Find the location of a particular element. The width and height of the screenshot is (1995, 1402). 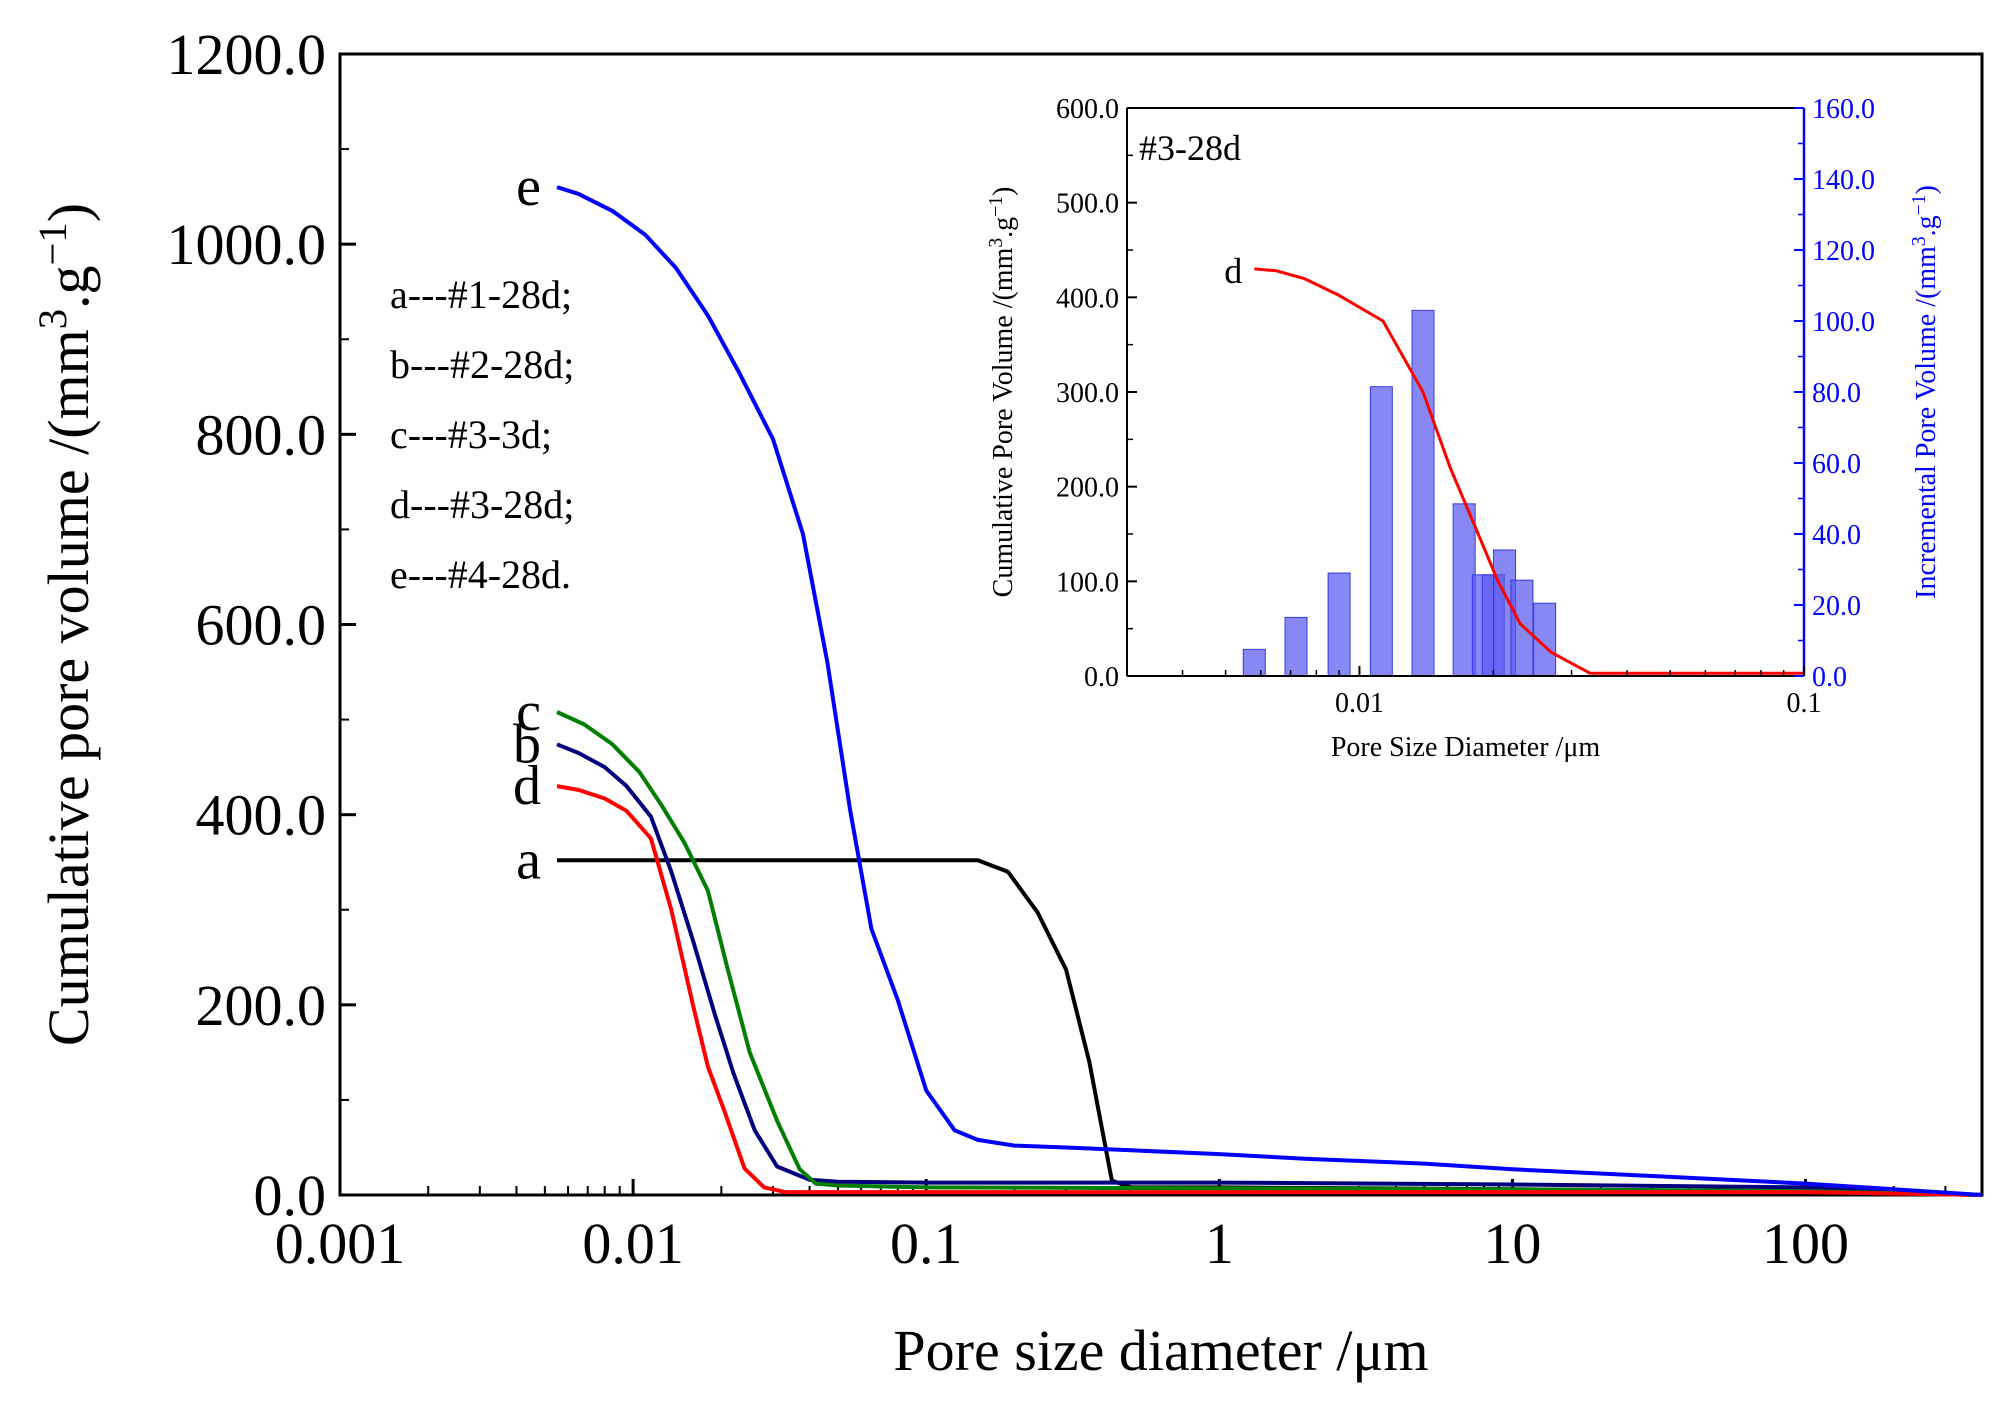

x-axis-title: Pore size diameter /μm is located at coordinates (1160, 1350).